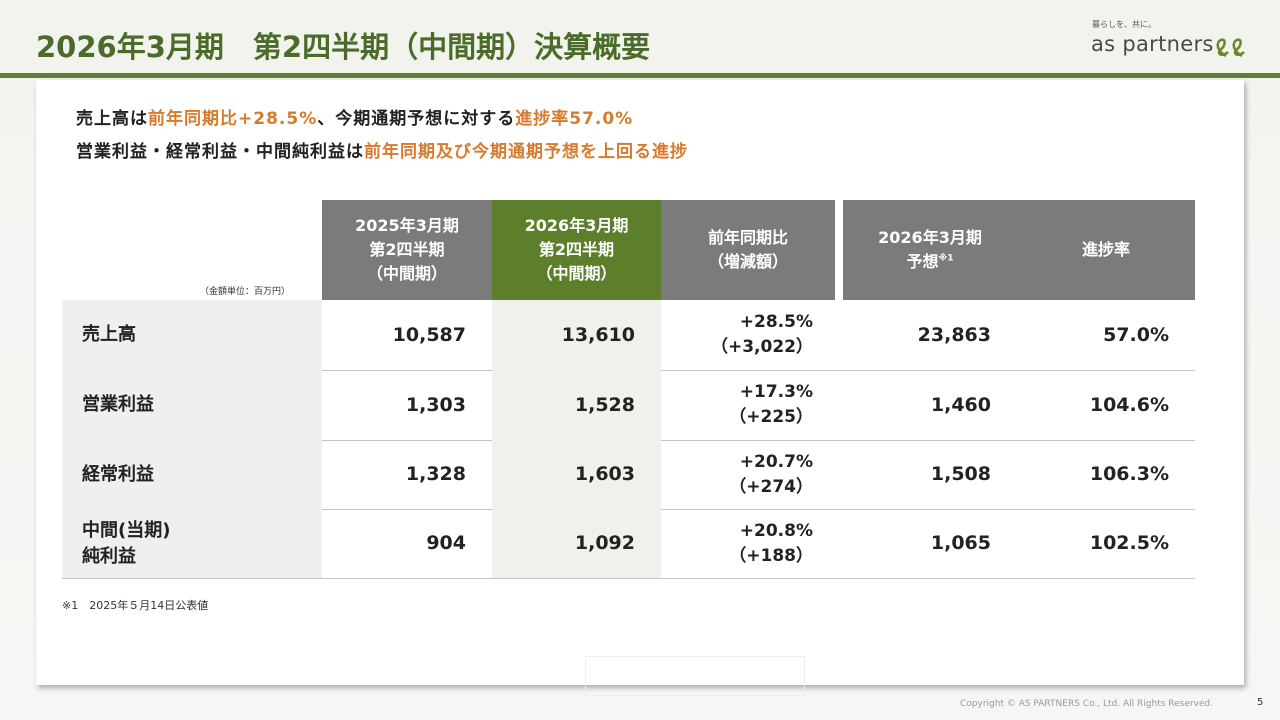 This screenshot has width=1280, height=720. I want to click on cell-line: （+274）, so click(771, 486).